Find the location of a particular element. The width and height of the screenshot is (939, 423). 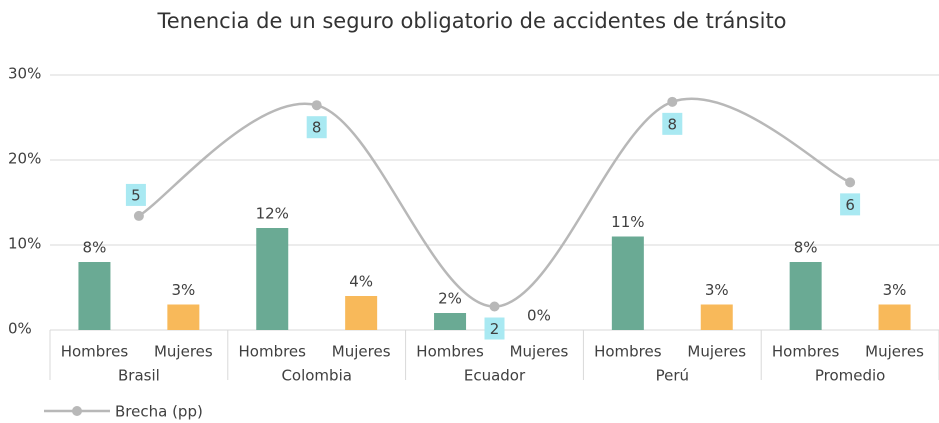

y-tick-label: 10% is located at coordinates (24, 244).